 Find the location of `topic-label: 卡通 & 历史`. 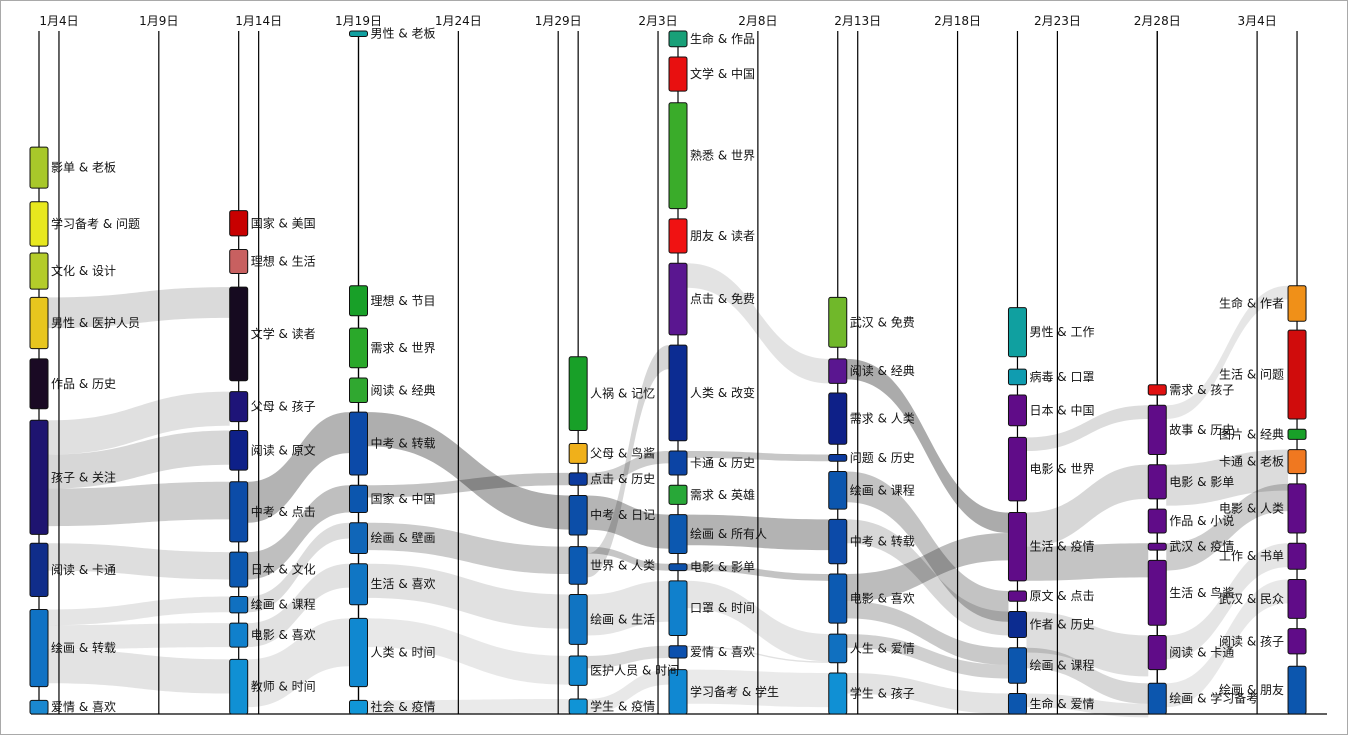

topic-label: 卡通 & 历史 is located at coordinates (722, 463).